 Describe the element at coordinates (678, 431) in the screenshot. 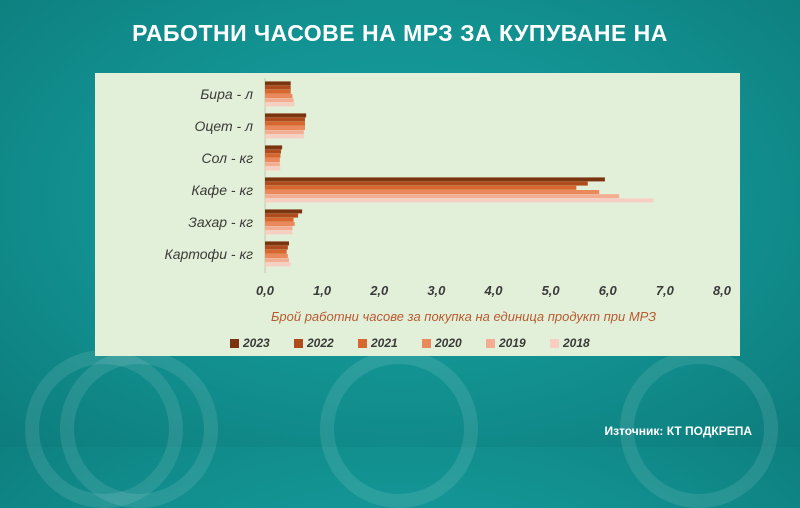

I see `source-note: Източник: КТ ПОДКРЕПА` at that location.